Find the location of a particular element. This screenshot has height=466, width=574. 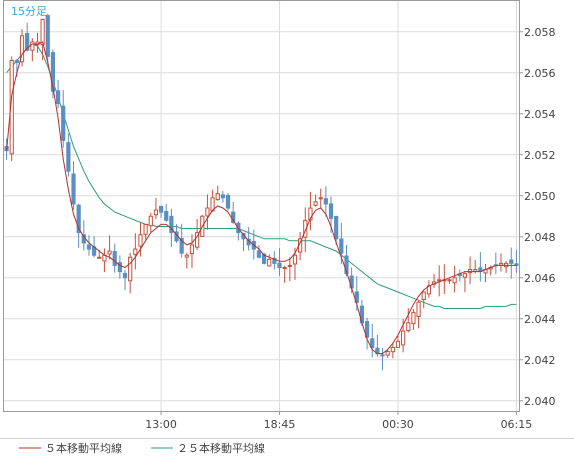

y-tick-label: 2.048 is located at coordinates (540, 237).